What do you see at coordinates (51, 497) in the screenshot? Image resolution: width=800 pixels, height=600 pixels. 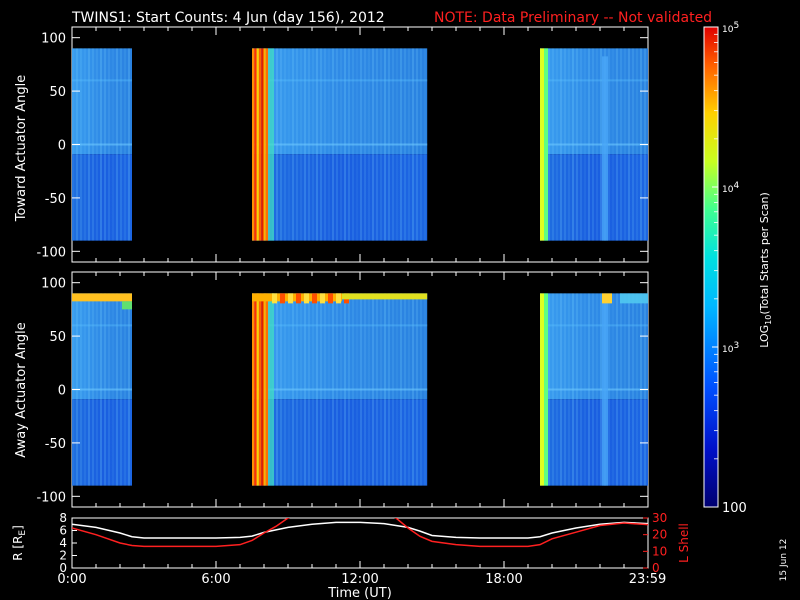 I see `y-tick-label-1-4: -100` at bounding box center [51, 497].